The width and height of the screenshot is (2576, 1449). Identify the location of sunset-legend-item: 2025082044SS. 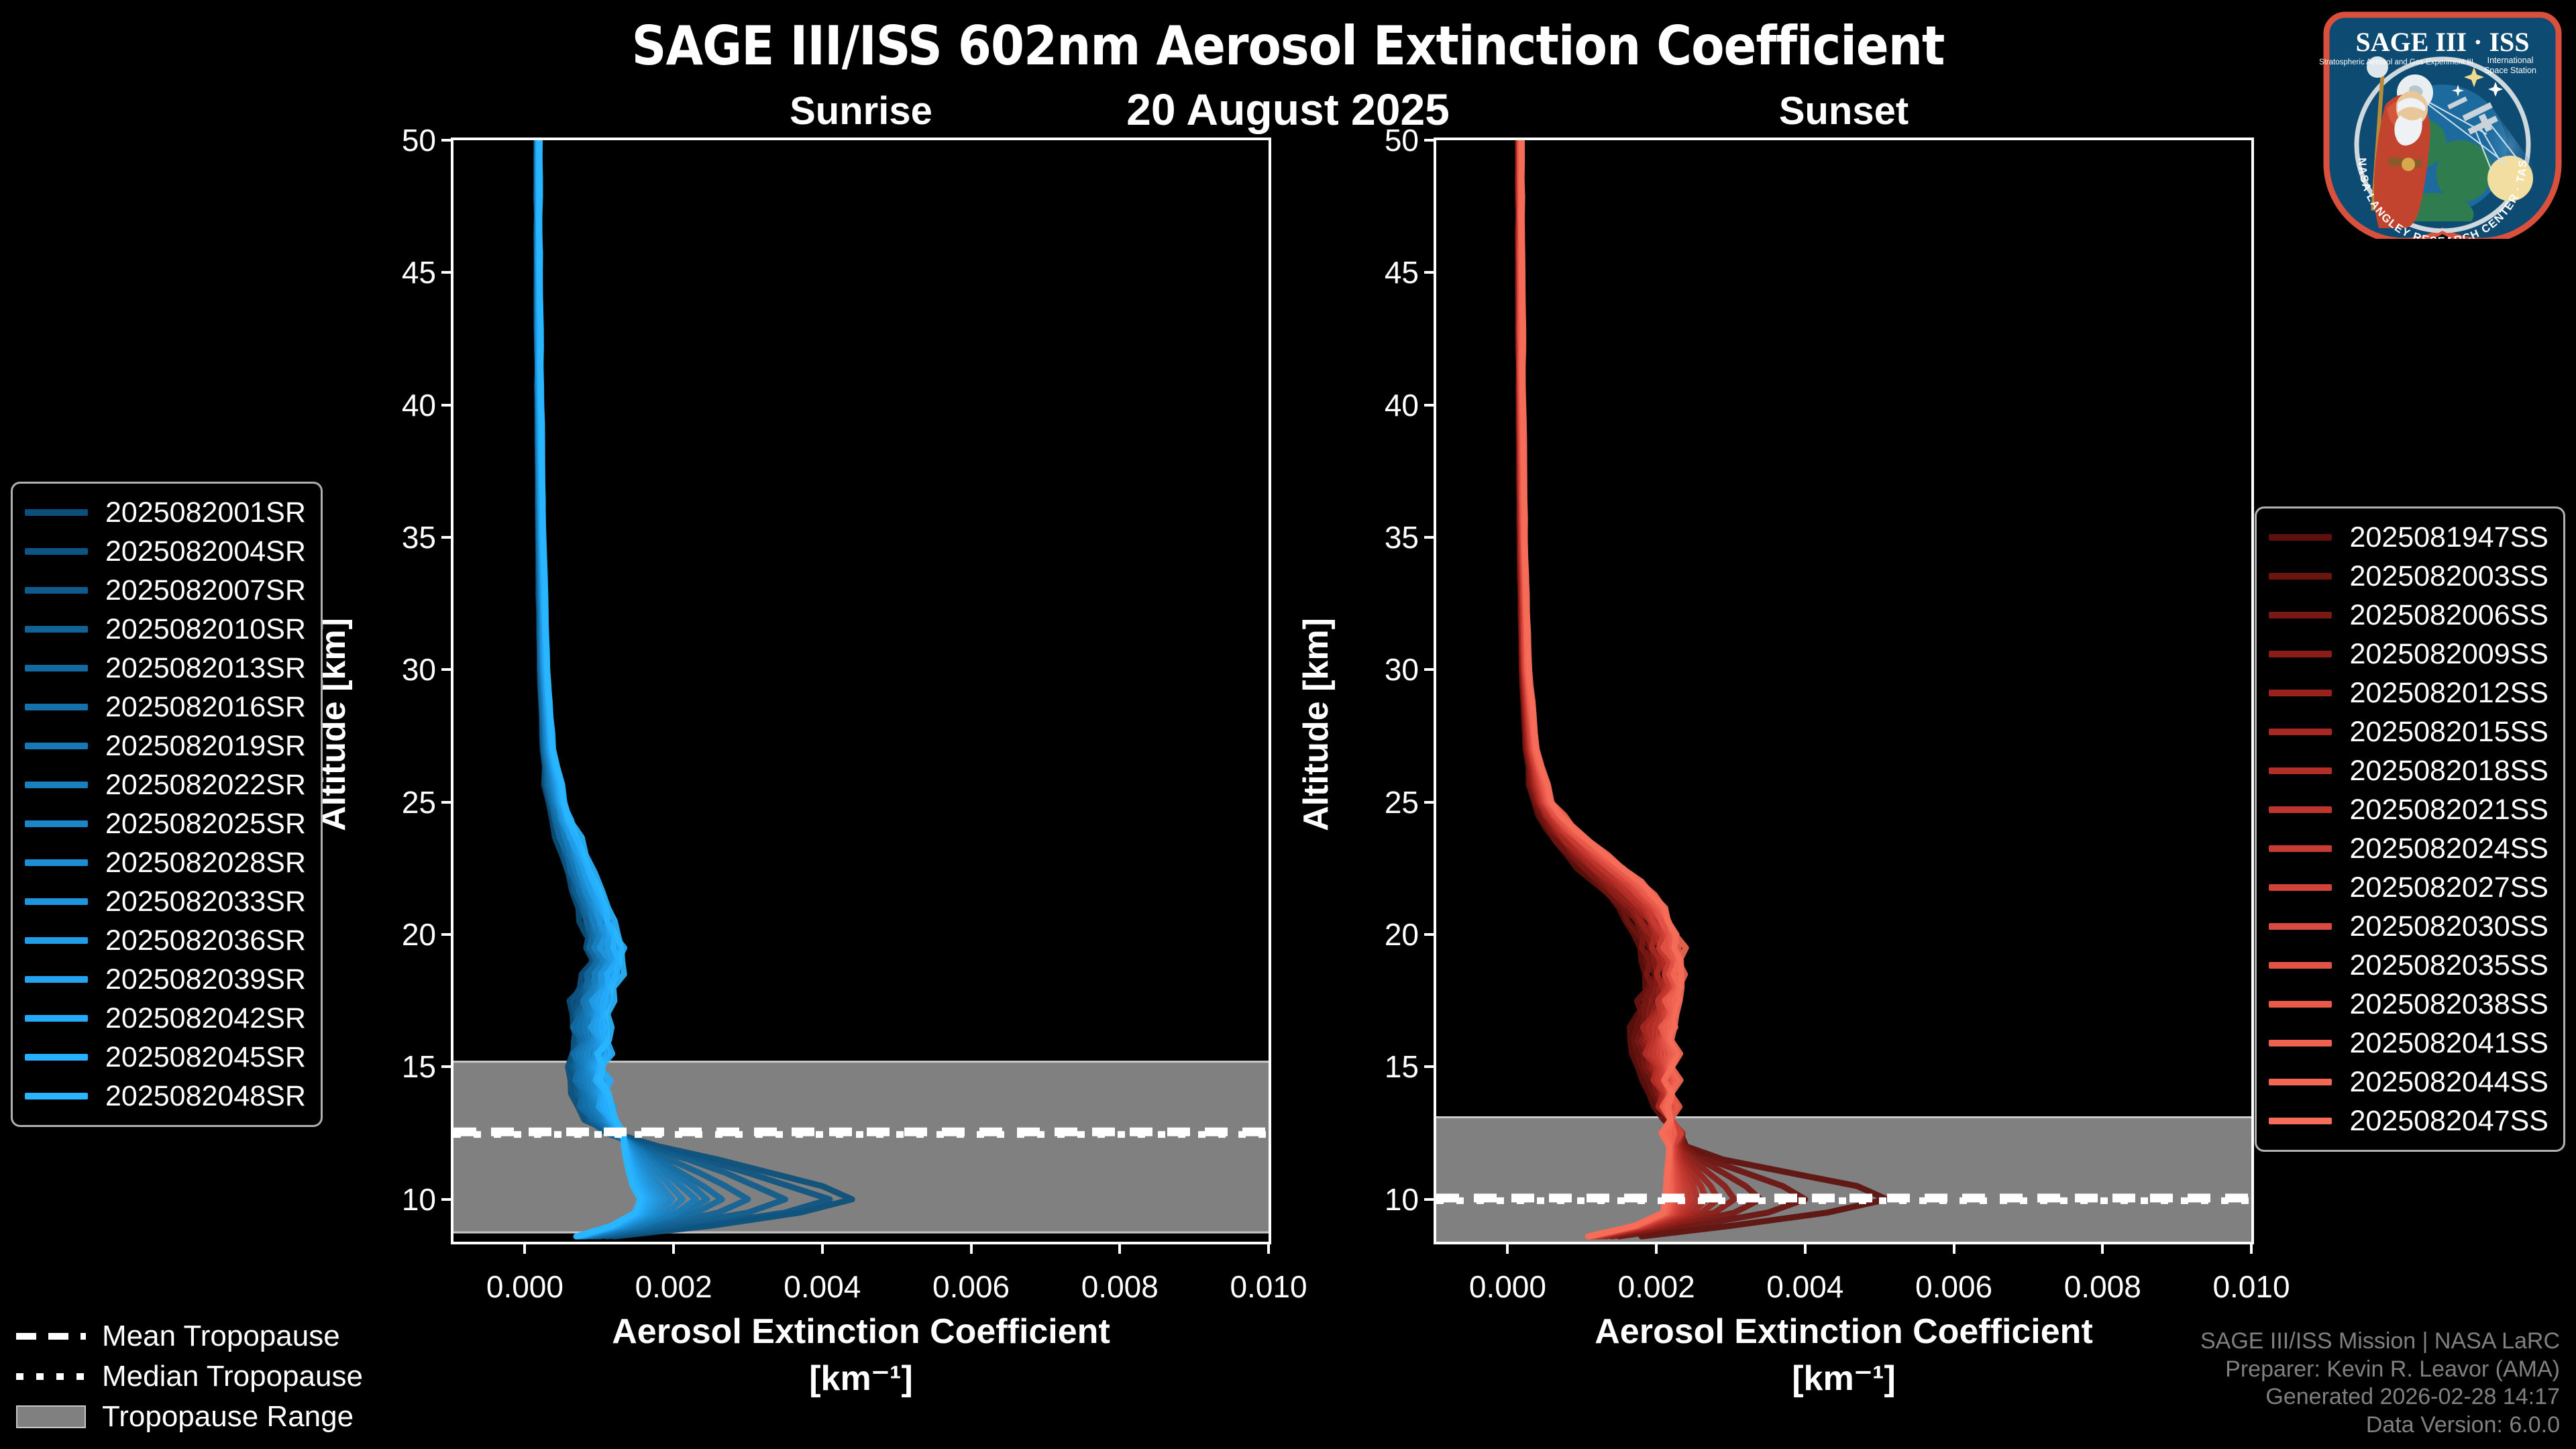
(2408, 1082).